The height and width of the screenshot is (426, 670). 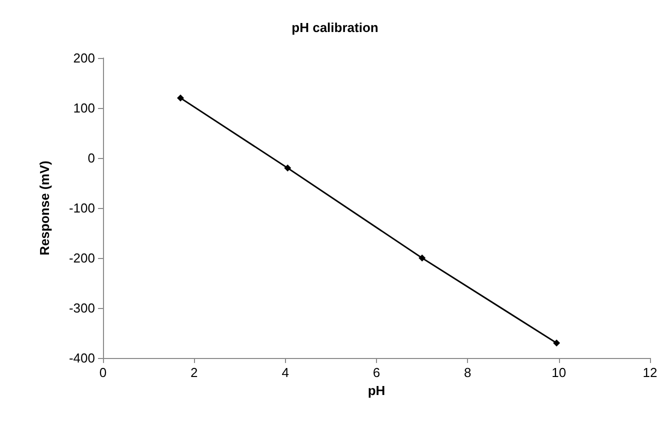 What do you see at coordinates (377, 390) in the screenshot?
I see `x-axis-title: pH` at bounding box center [377, 390].